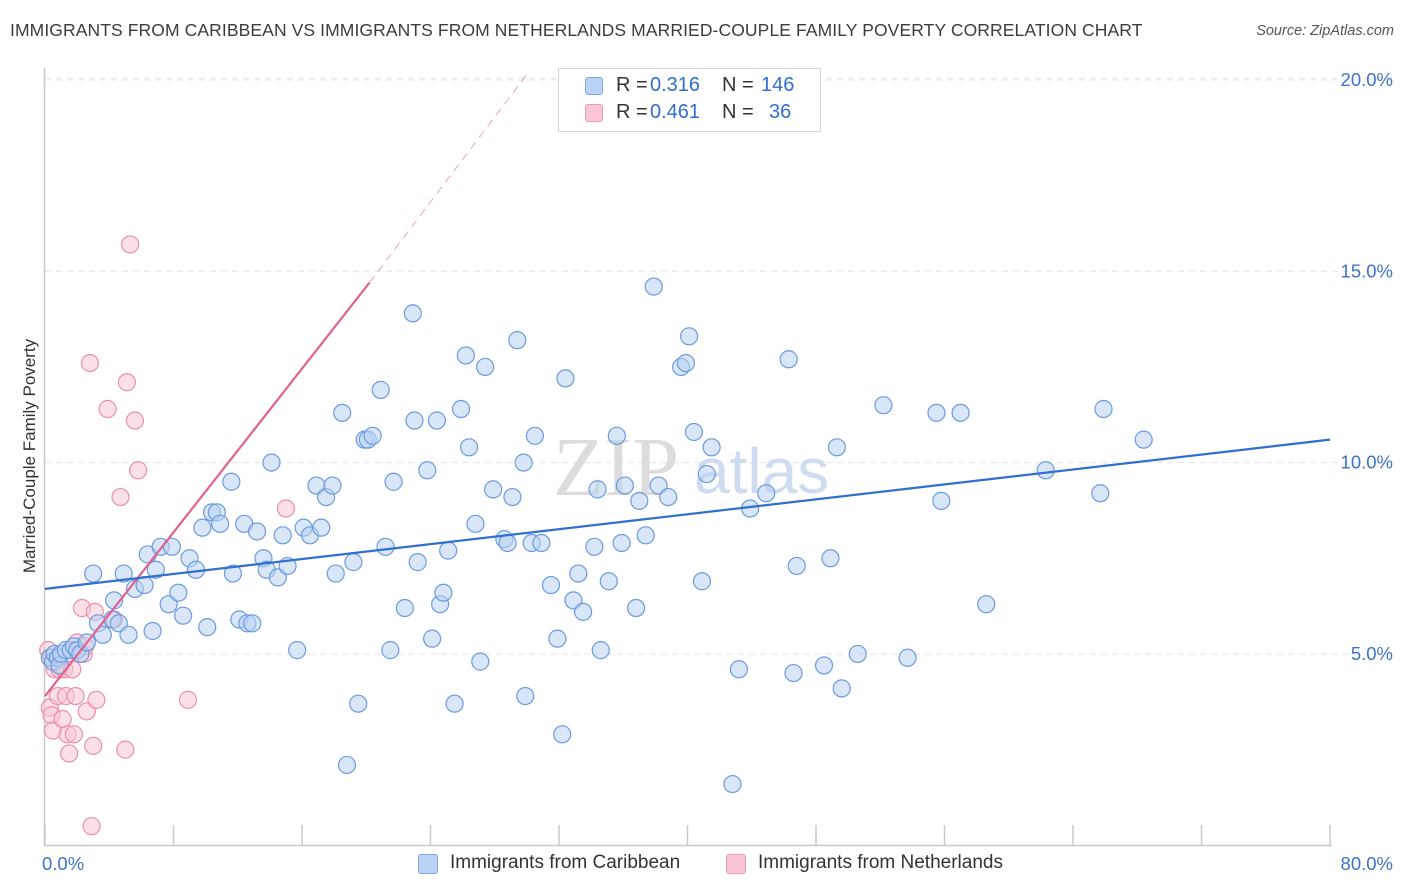 Image resolution: width=1406 pixels, height=892 pixels. Describe the element at coordinates (207, 489) in the screenshot. I see `netherlands-trend-line` at that location.